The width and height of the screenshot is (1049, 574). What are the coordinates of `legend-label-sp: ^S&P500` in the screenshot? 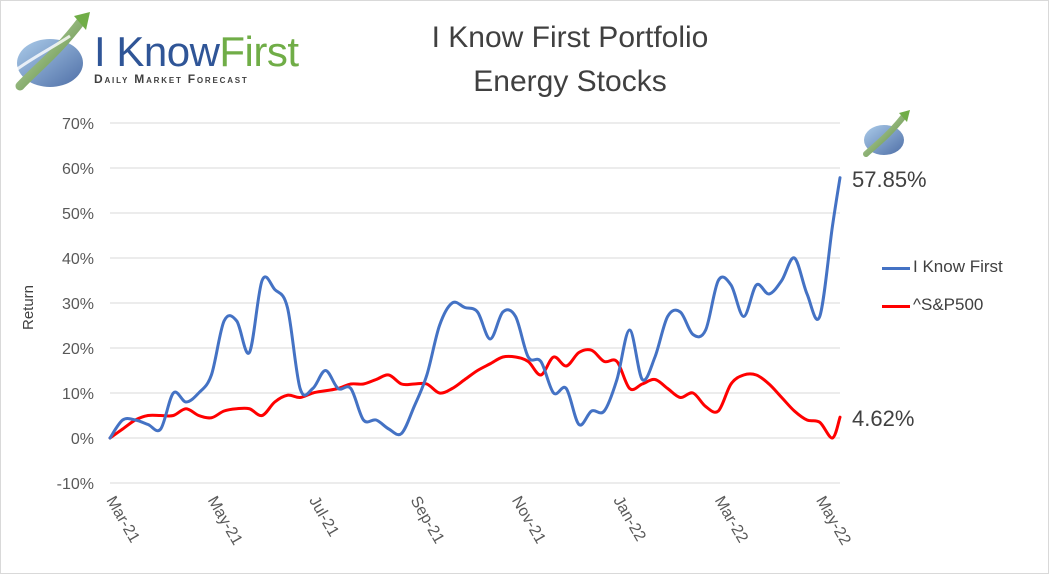 It's located at (948, 304).